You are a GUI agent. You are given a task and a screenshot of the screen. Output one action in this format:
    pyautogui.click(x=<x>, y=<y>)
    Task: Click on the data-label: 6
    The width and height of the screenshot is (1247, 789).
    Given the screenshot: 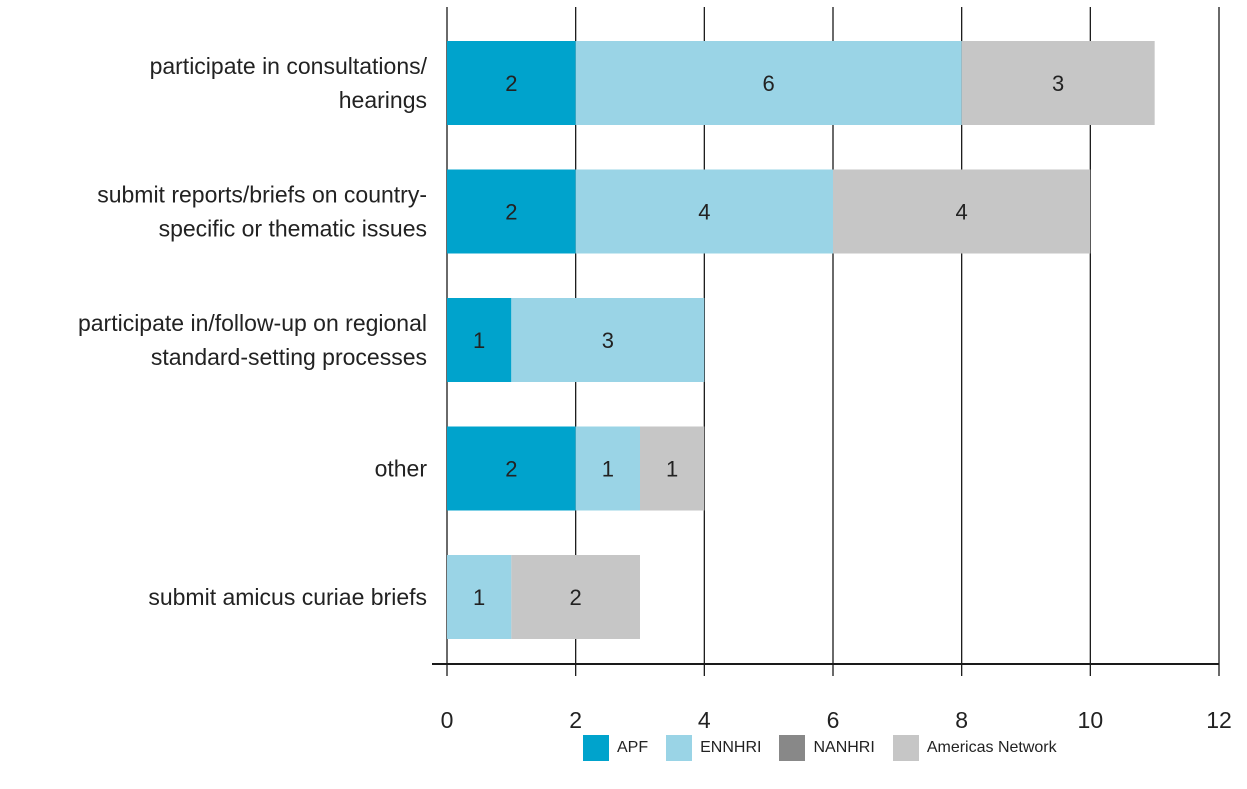 What is the action you would take?
    pyautogui.click(x=769, y=83)
    